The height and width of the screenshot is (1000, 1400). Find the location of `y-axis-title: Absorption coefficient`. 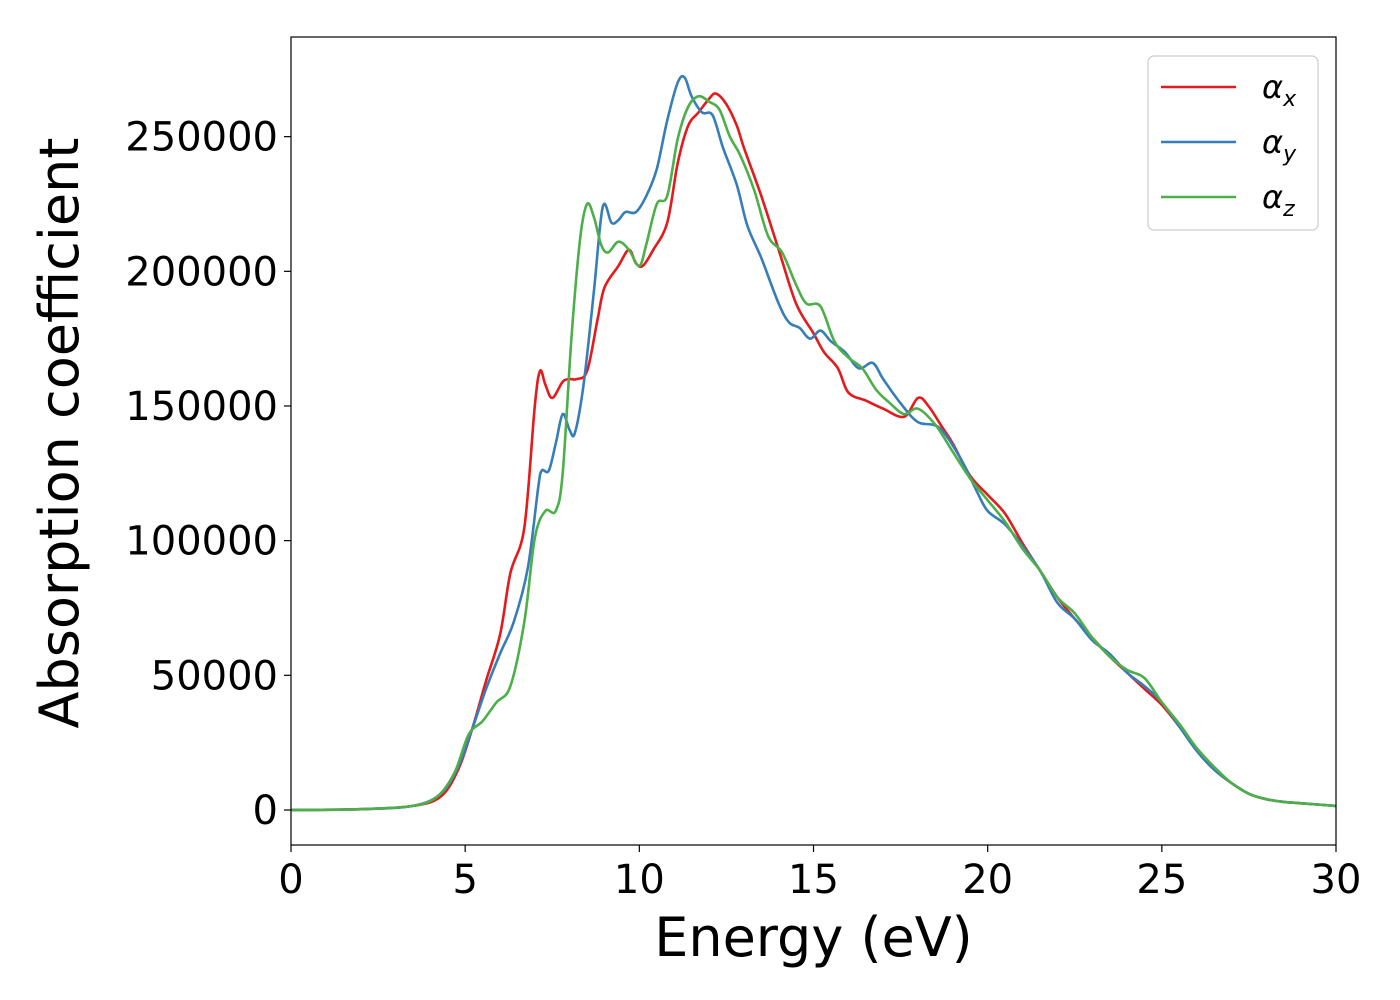

y-axis-title: Absorption coefficient is located at coordinates (59, 433).